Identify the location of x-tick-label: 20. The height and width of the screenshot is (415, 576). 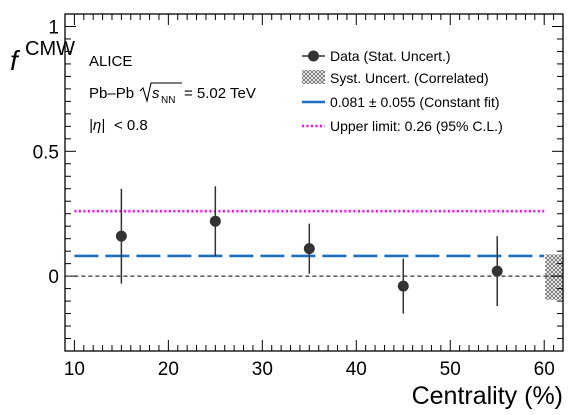
(168, 369).